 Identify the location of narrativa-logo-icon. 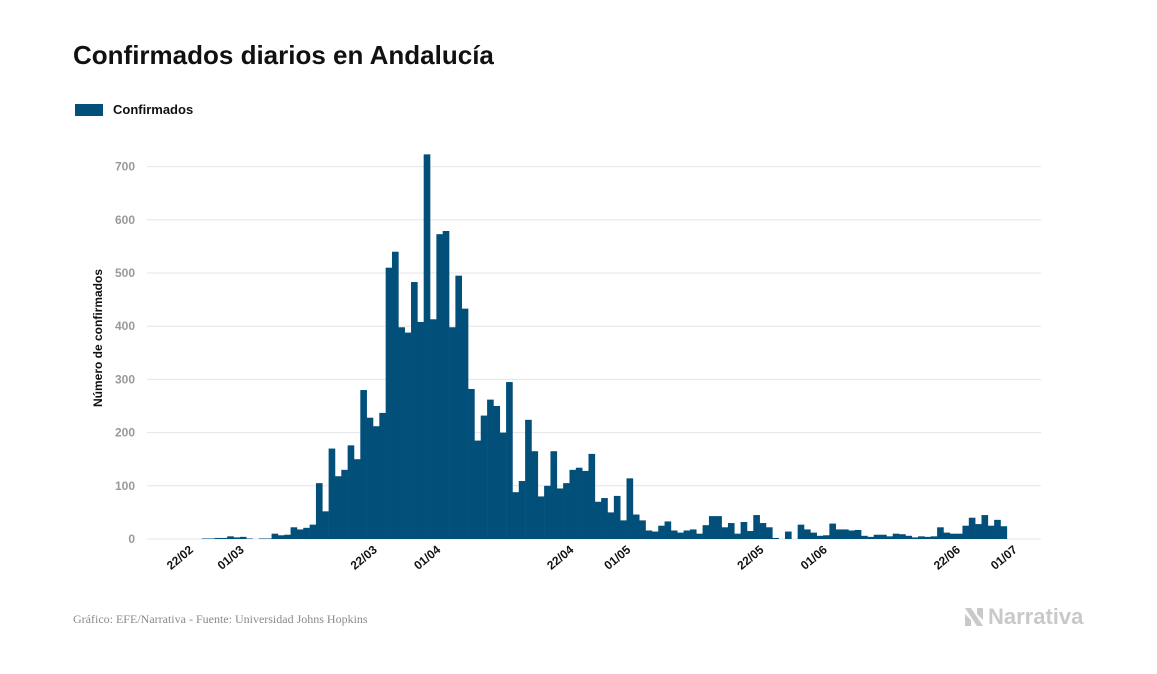
(974, 617).